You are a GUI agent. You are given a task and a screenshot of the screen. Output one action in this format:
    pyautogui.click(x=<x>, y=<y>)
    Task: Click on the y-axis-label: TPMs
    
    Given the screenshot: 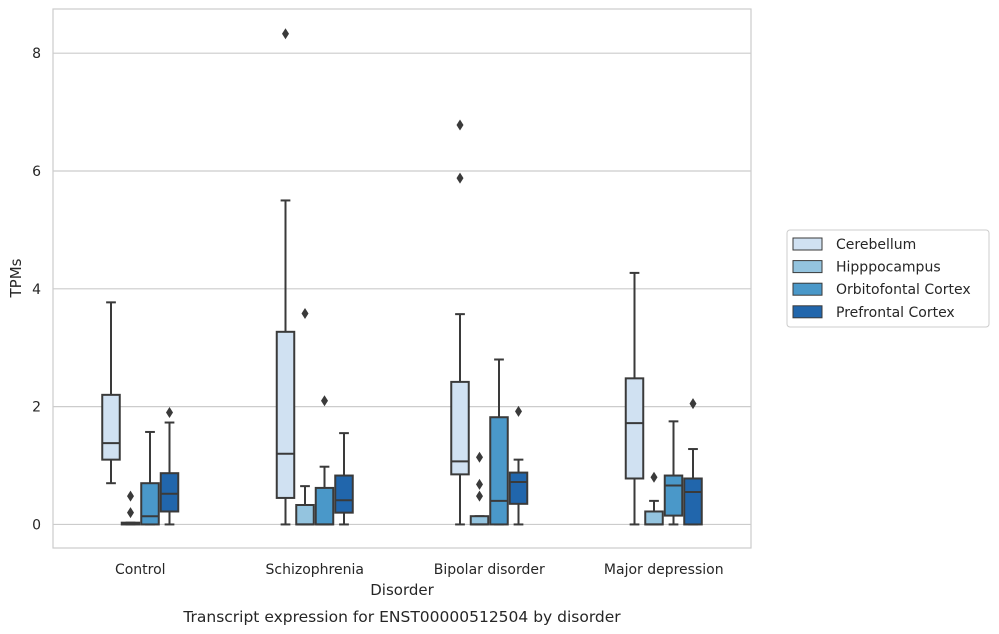 What is the action you would take?
    pyautogui.click(x=16, y=278)
    